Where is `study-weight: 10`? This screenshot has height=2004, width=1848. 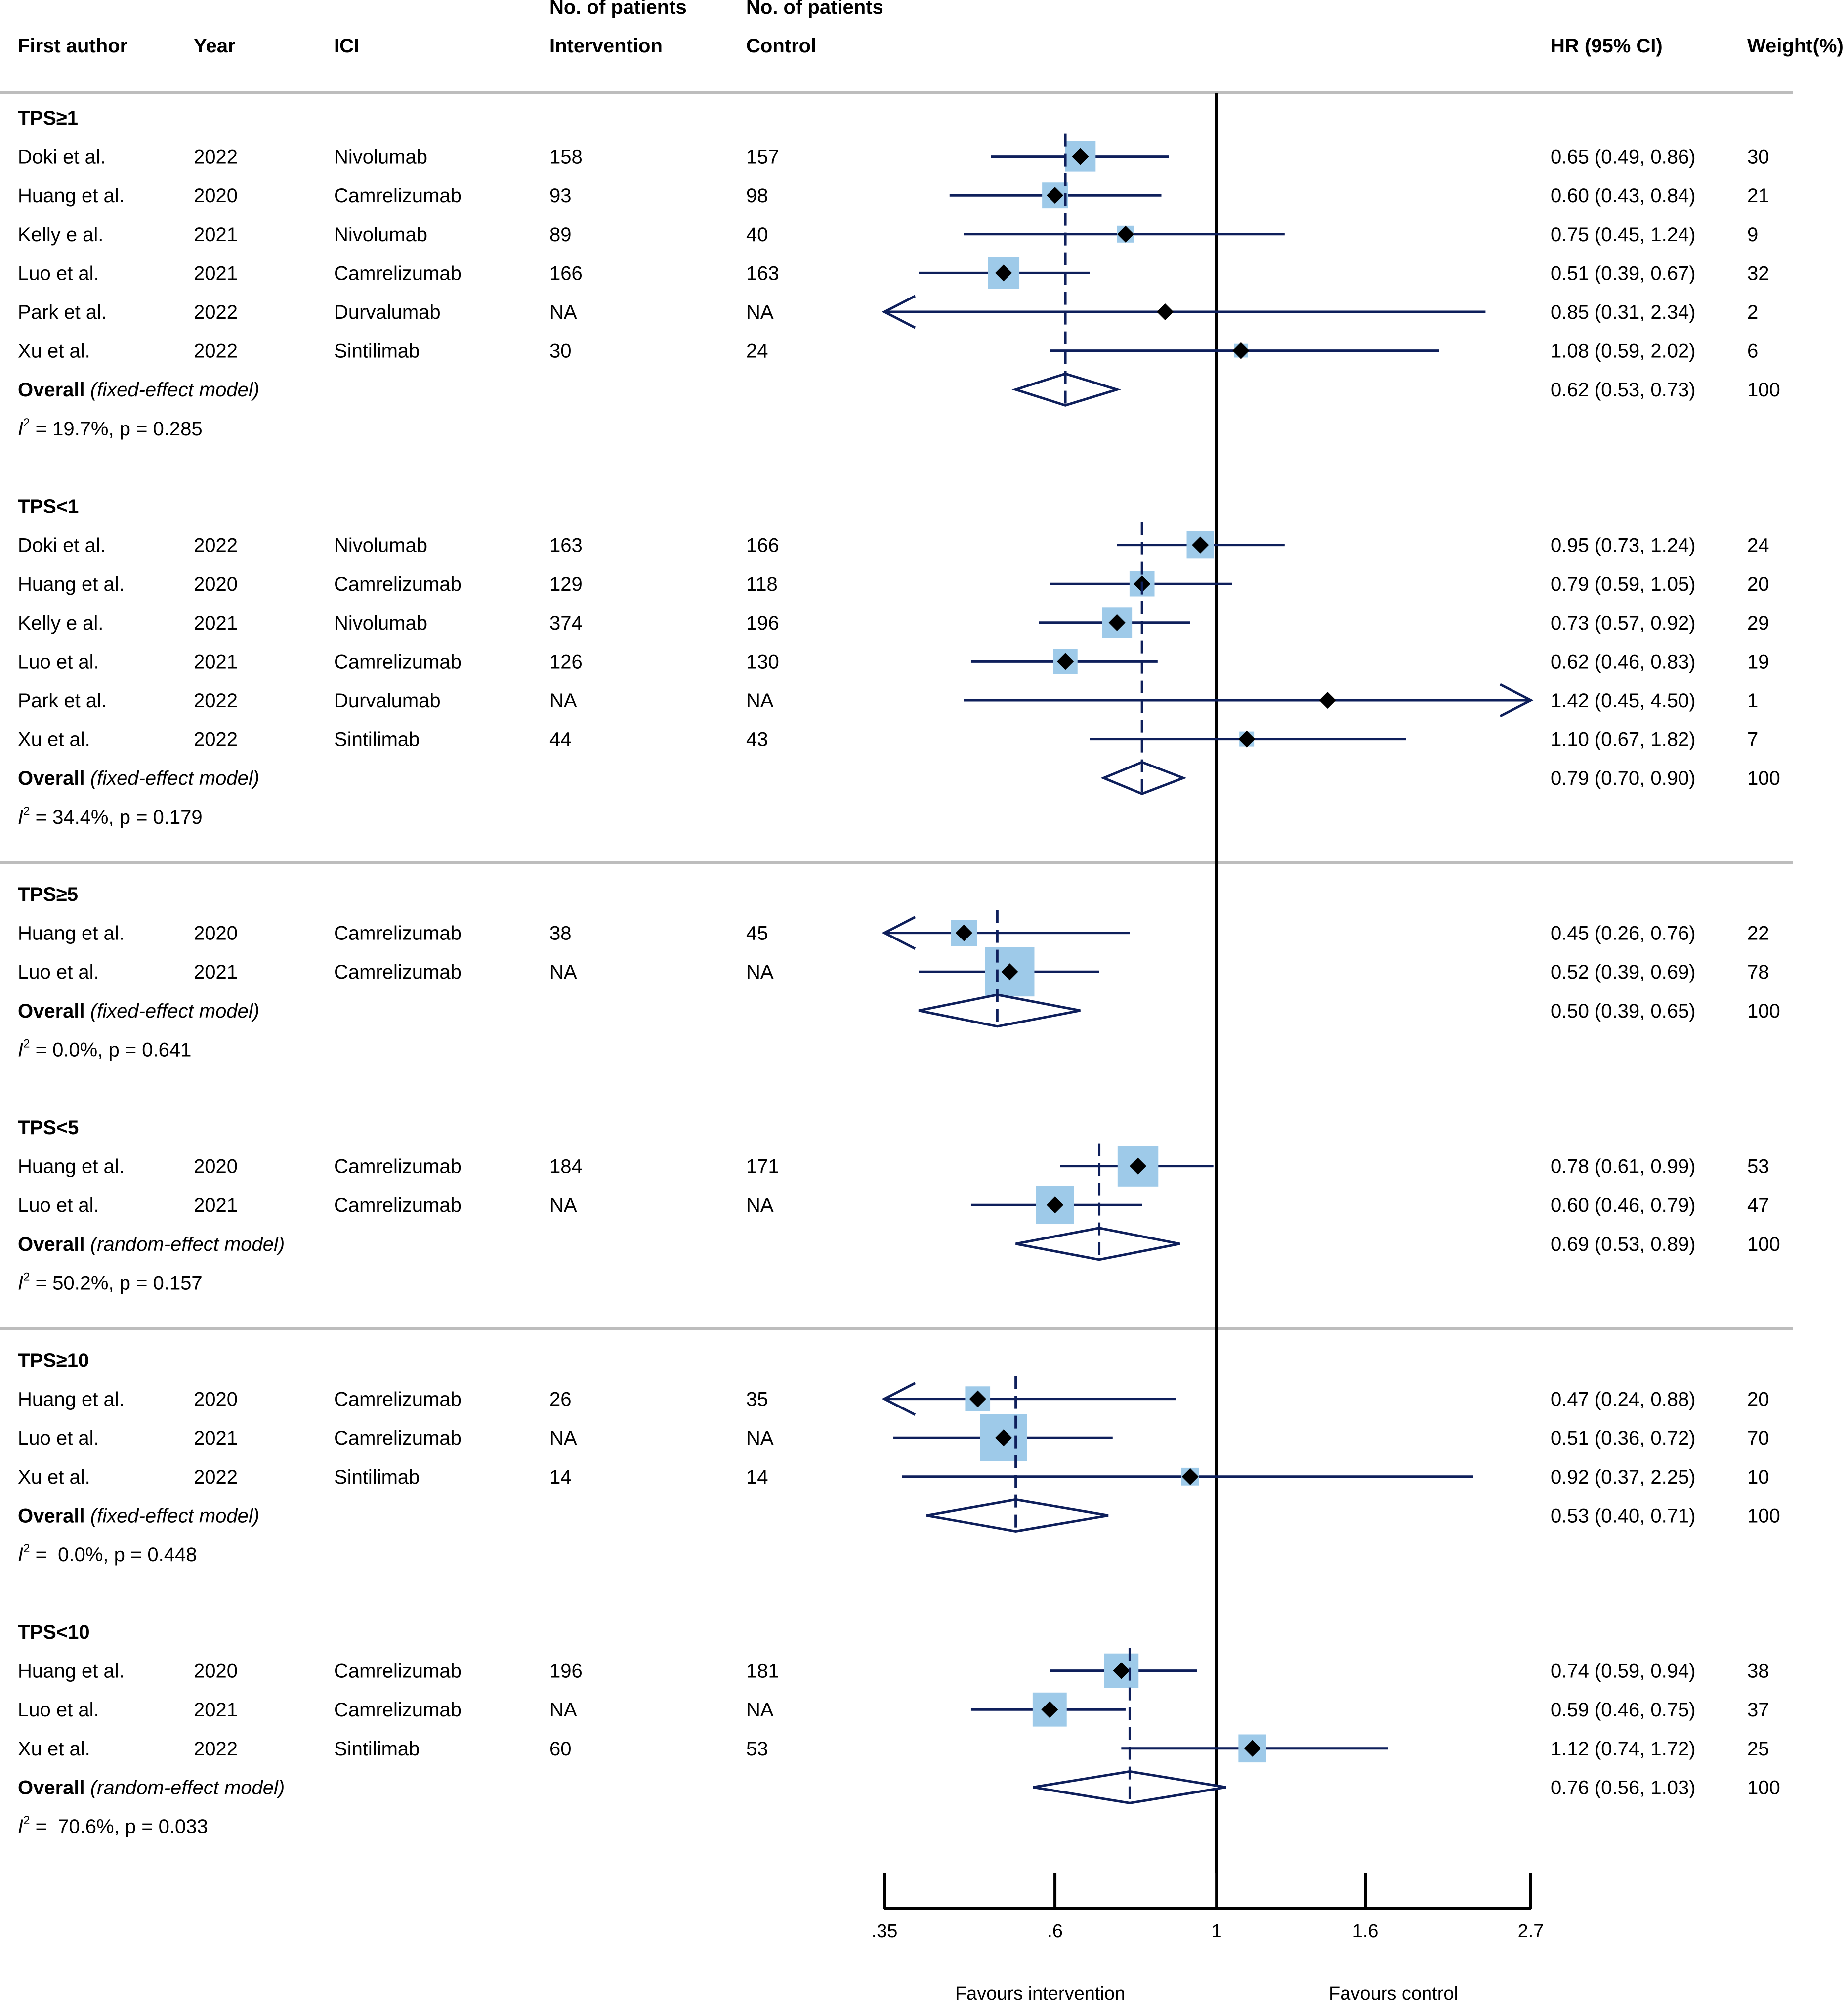
study-weight: 10 is located at coordinates (1758, 1477).